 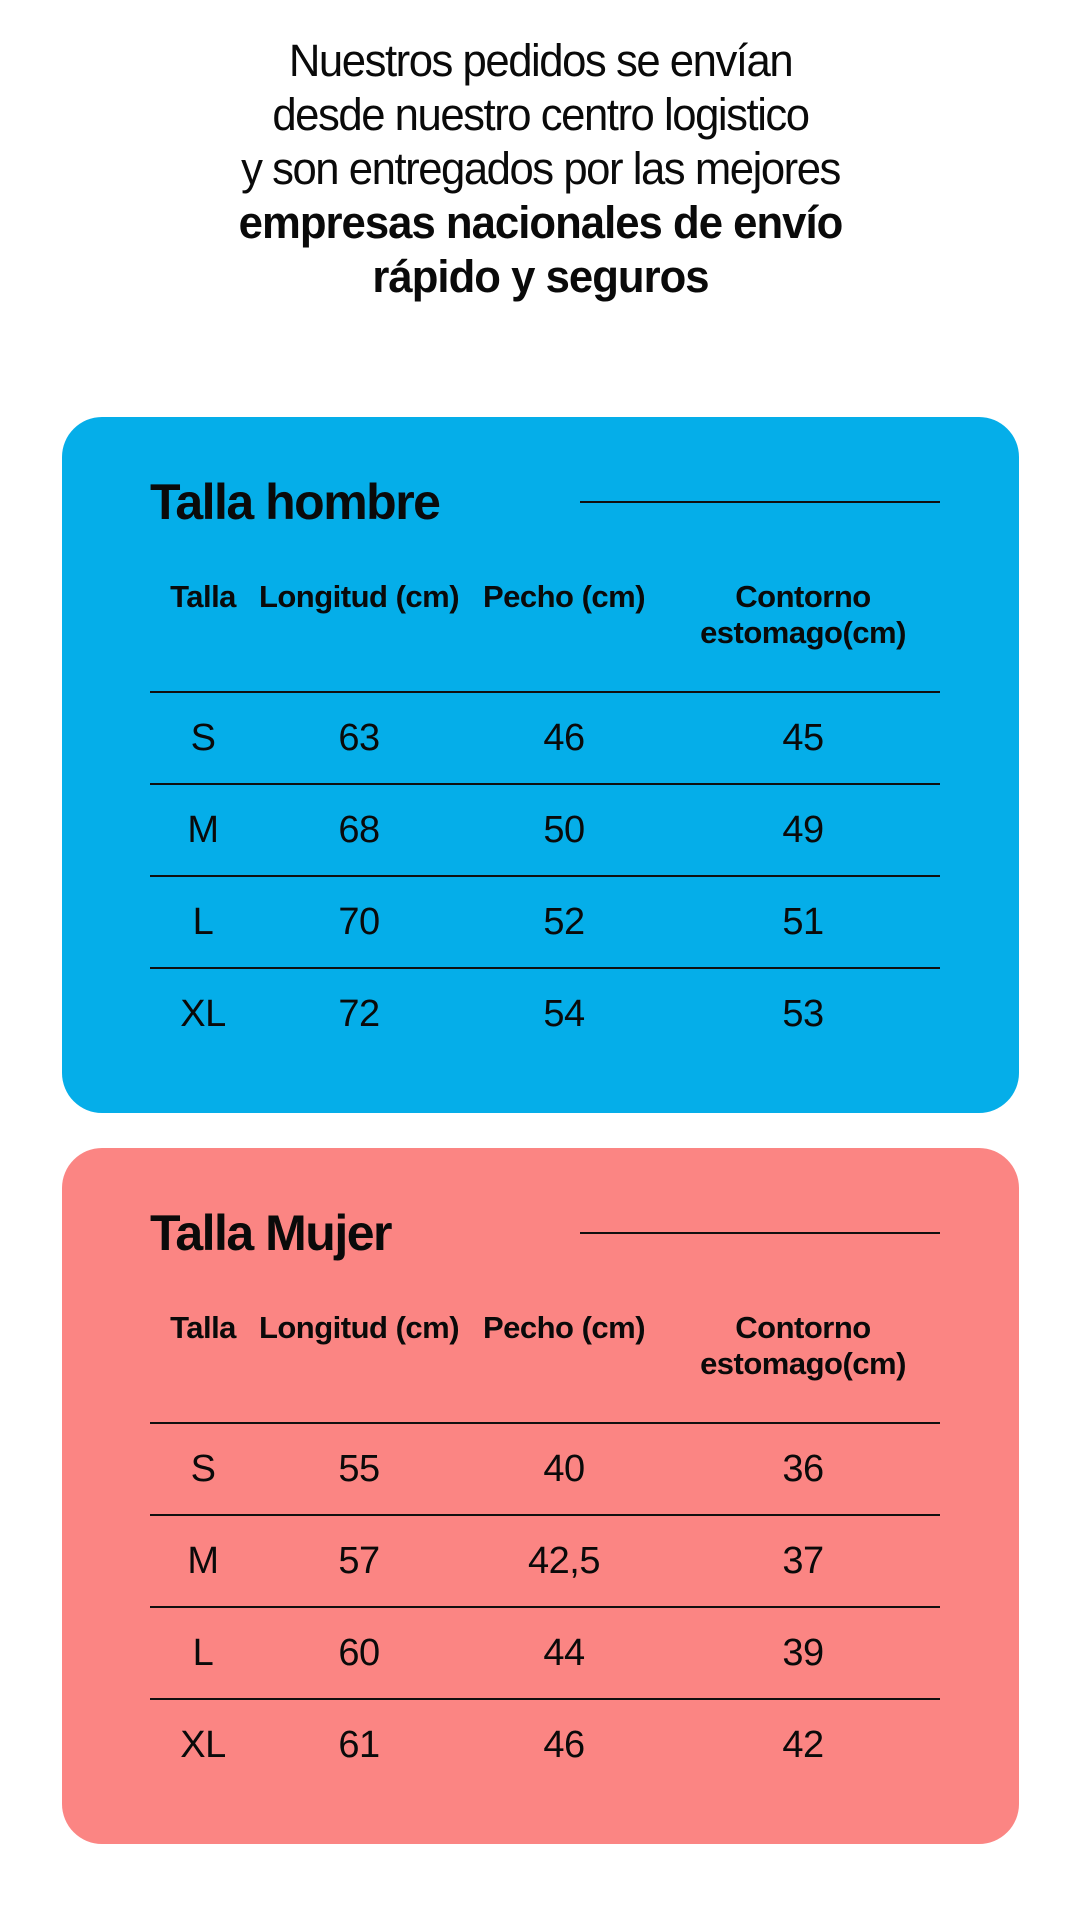 What do you see at coordinates (803, 1652) in the screenshot?
I see `contorno-value: 39` at bounding box center [803, 1652].